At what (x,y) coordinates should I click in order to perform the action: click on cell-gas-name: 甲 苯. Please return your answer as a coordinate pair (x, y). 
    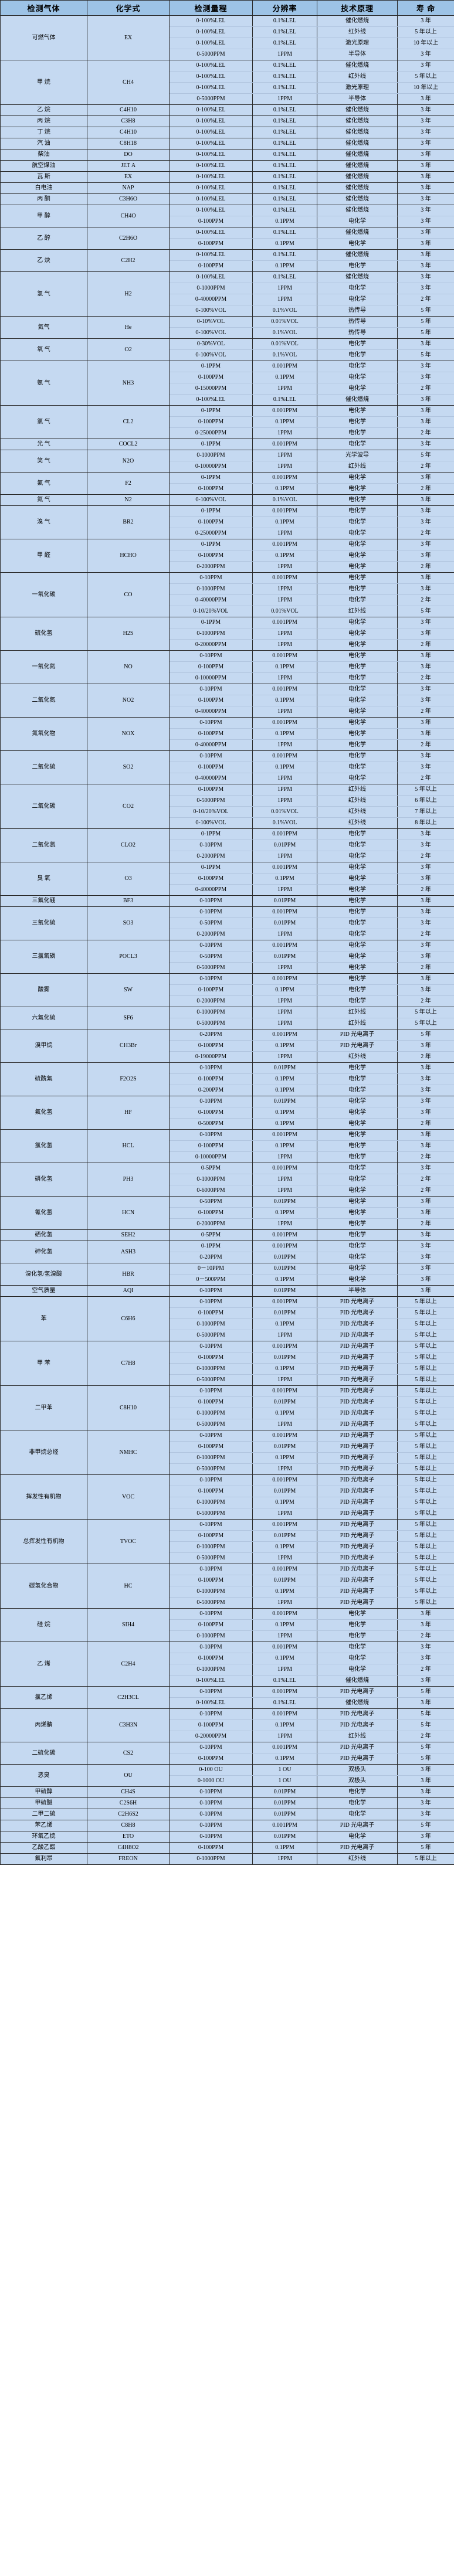
    Looking at the image, I should click on (43, 1364).